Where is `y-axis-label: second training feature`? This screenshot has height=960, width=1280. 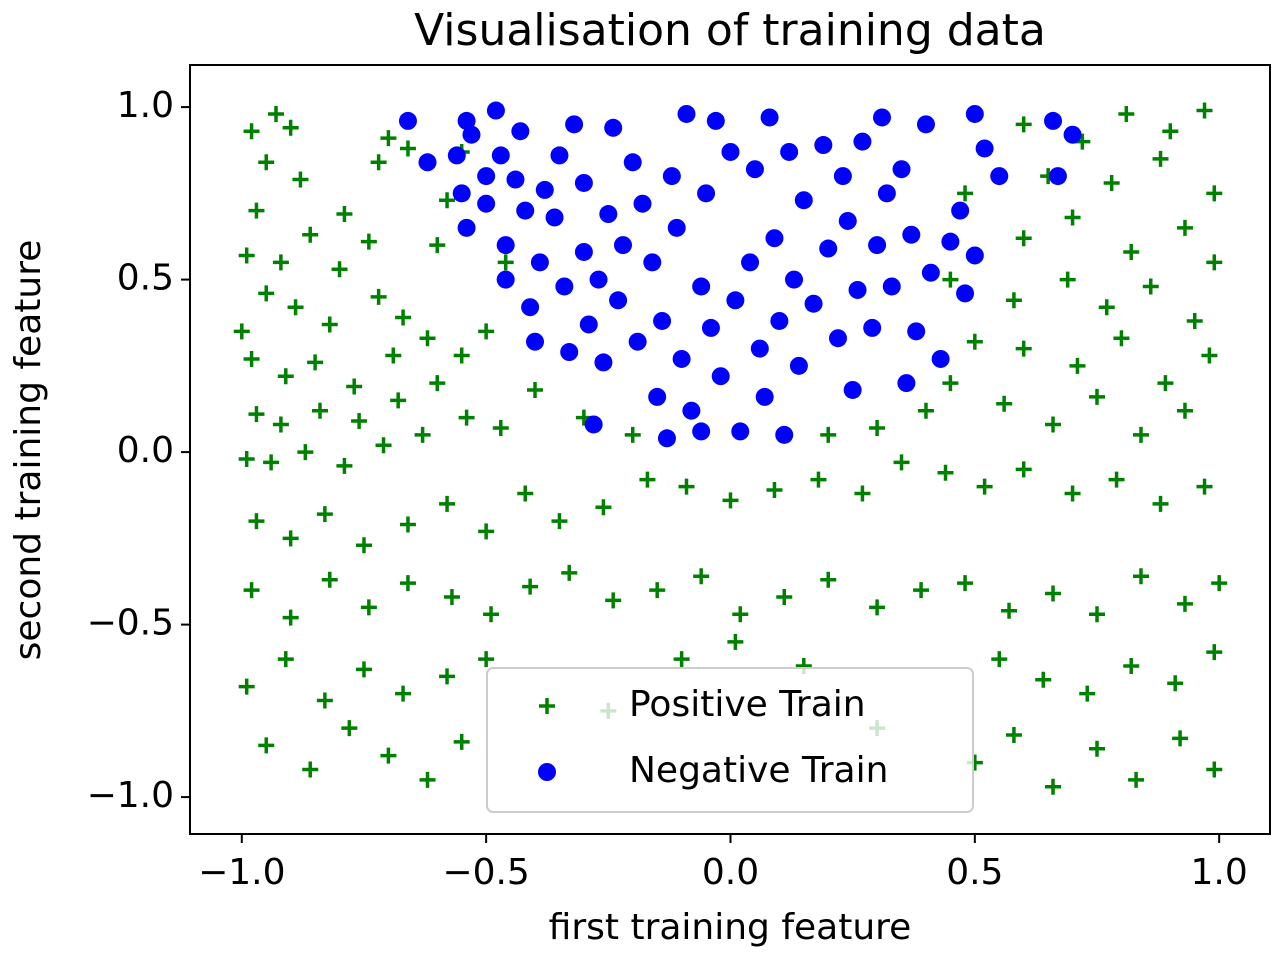 y-axis-label: second training feature is located at coordinates (28, 450).